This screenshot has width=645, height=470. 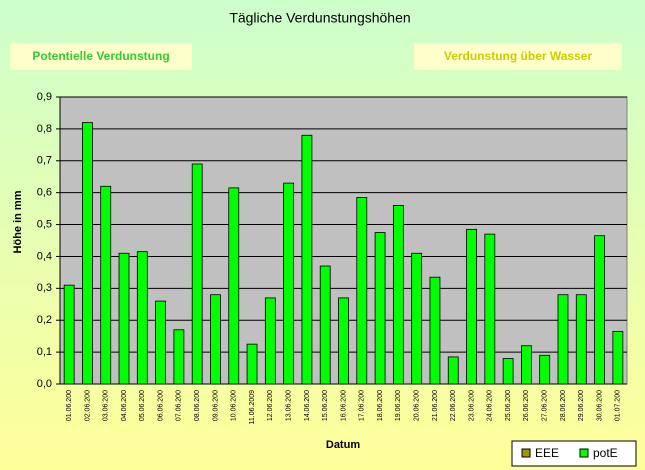 What do you see at coordinates (124, 405) in the screenshot?
I see `x-tick-label: 04.06.200` at bounding box center [124, 405].